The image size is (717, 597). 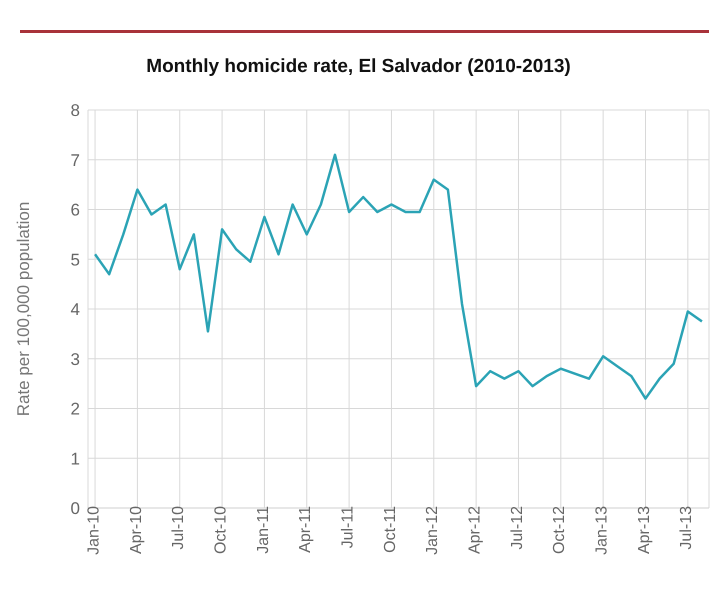 I want to click on x-tick-label: Apr-11, so click(x=305, y=529).